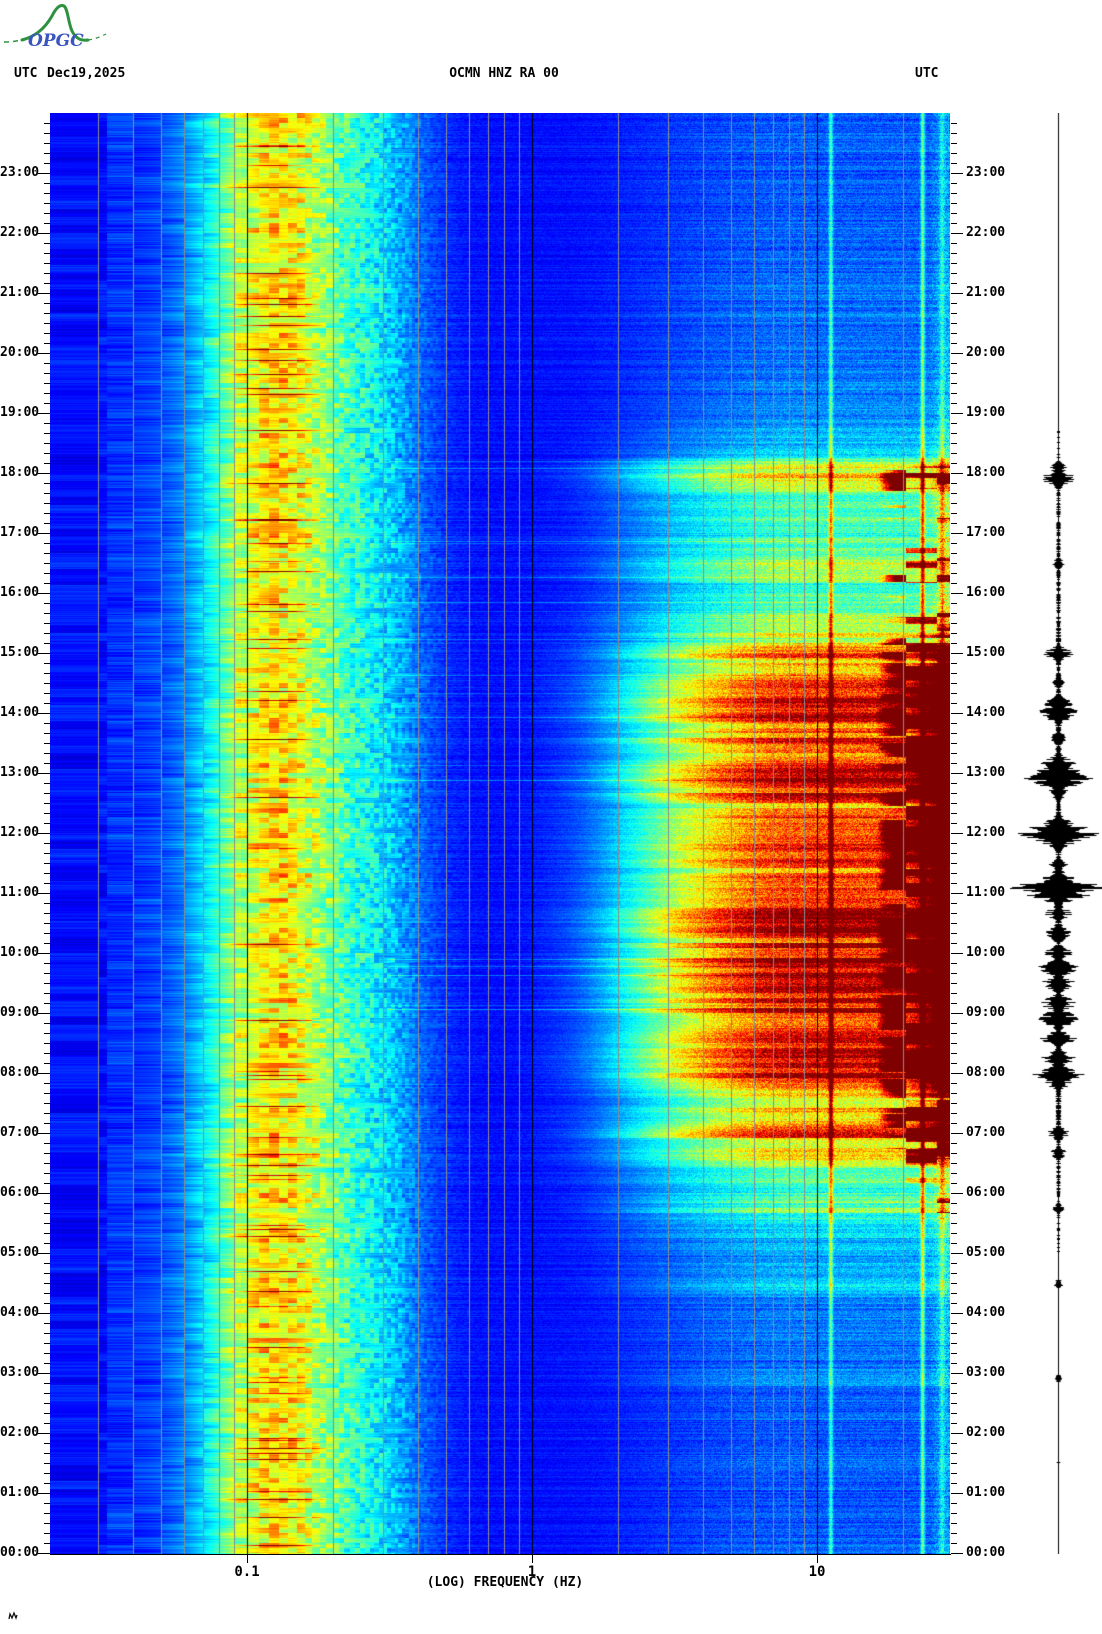  I want to click on hour-label-left: 02:00, so click(20, 1432).